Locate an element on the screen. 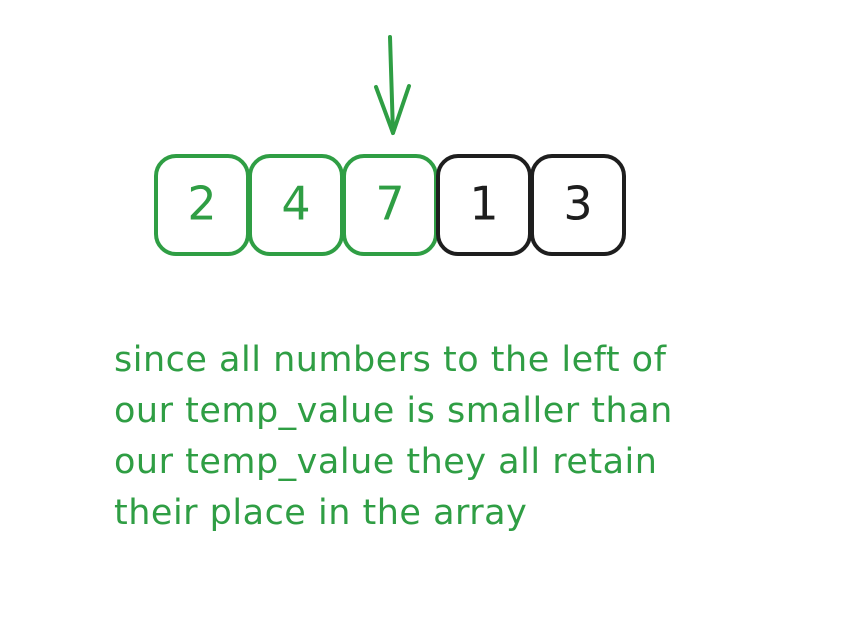 The height and width of the screenshot is (623, 857). array-cell: 1 is located at coordinates (484, 205).